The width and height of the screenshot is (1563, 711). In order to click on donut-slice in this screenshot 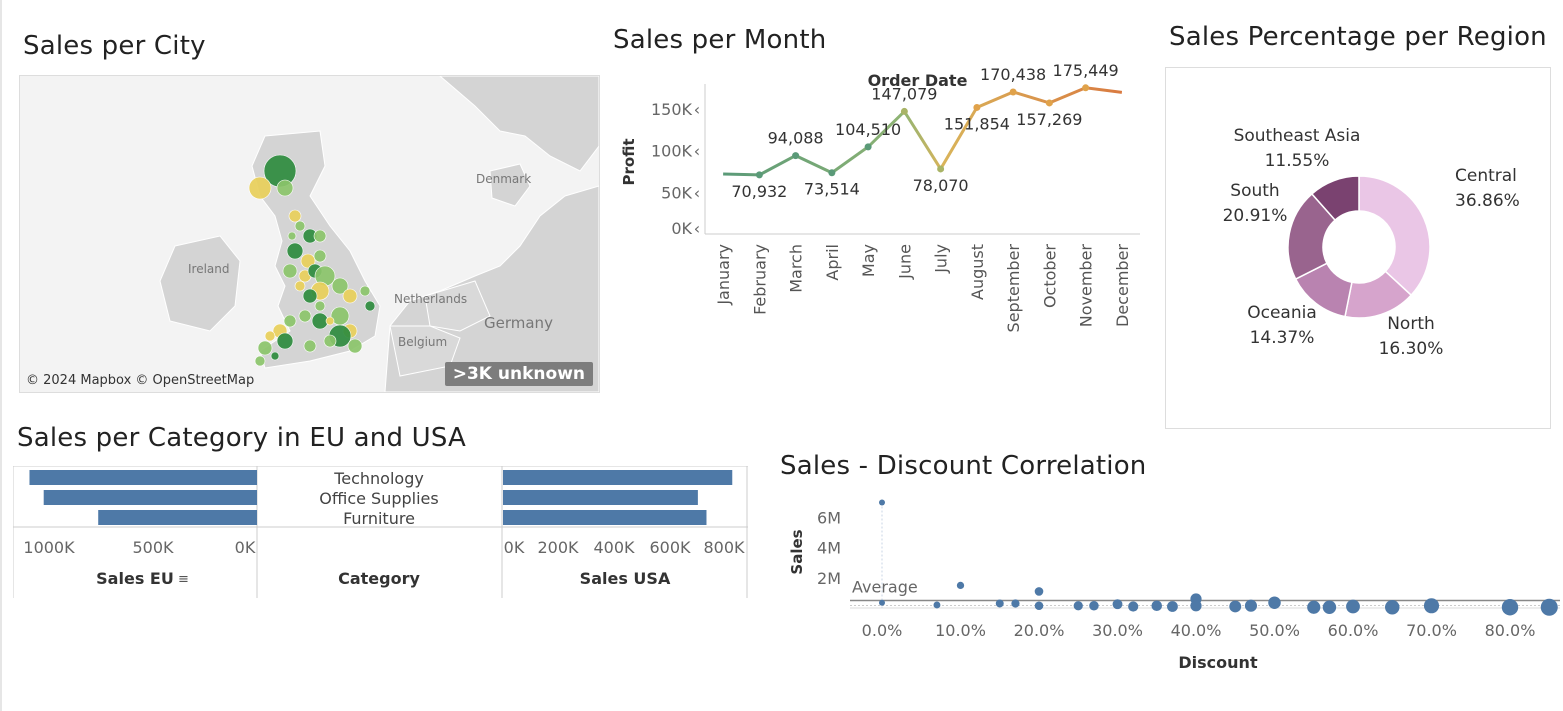, I will do `click(1394, 236)`.